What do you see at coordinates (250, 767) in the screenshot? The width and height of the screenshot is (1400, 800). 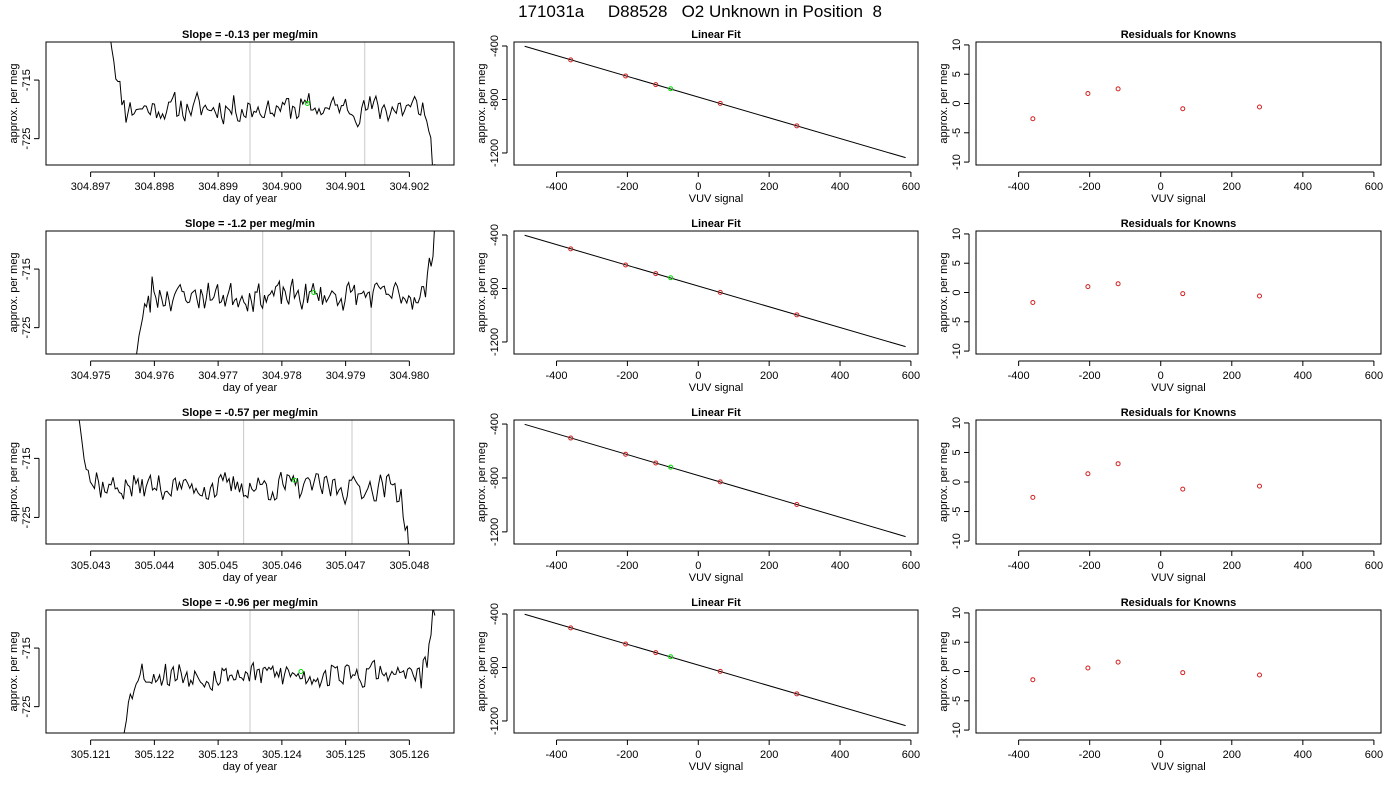 I see `x-axis-label: day of year` at bounding box center [250, 767].